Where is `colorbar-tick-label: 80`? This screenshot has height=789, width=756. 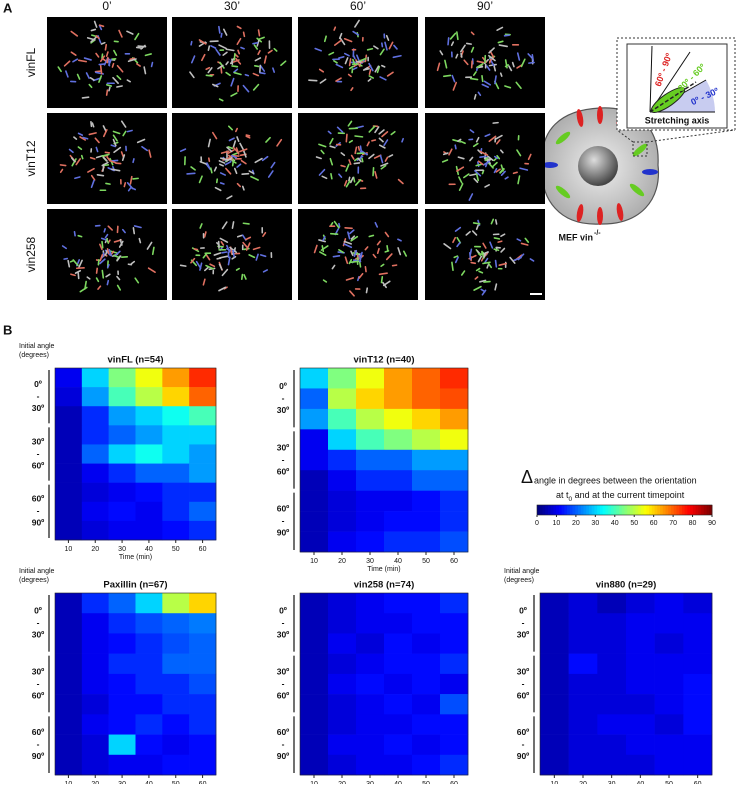 colorbar-tick-label: 80 is located at coordinates (693, 523).